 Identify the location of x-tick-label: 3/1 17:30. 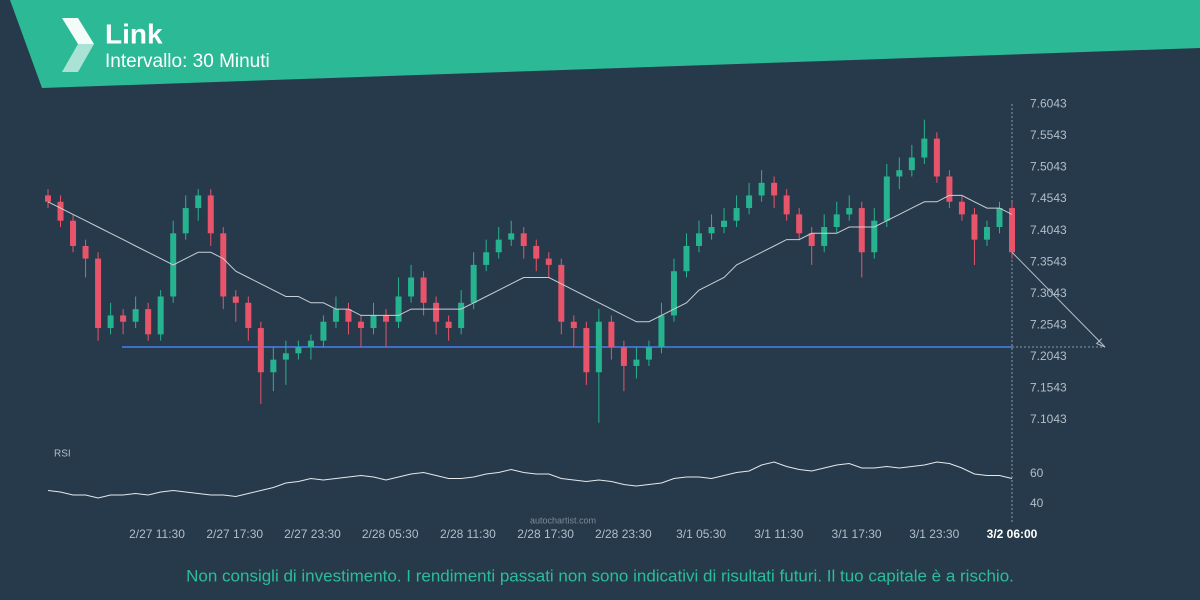
(857, 534).